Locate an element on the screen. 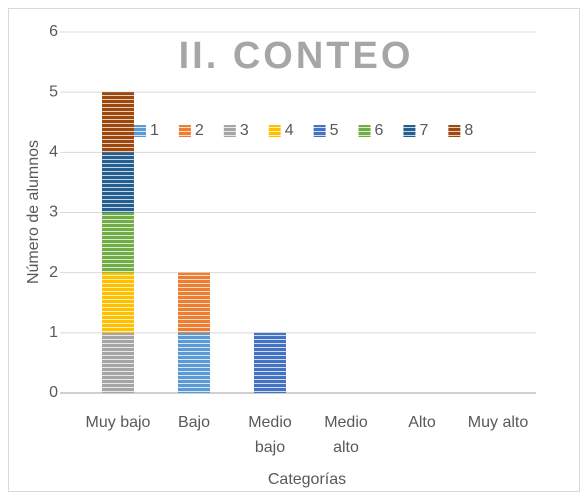 The width and height of the screenshot is (588, 500). chart-title: II. CONTEO is located at coordinates (296, 56).